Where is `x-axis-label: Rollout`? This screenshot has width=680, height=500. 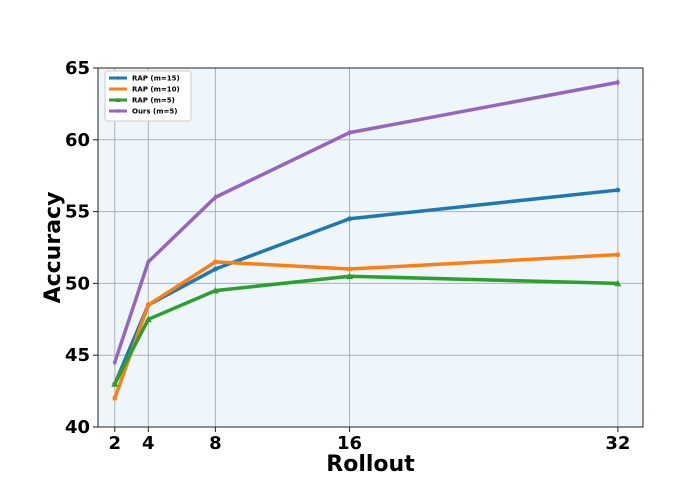
x-axis-label: Rollout is located at coordinates (370, 464).